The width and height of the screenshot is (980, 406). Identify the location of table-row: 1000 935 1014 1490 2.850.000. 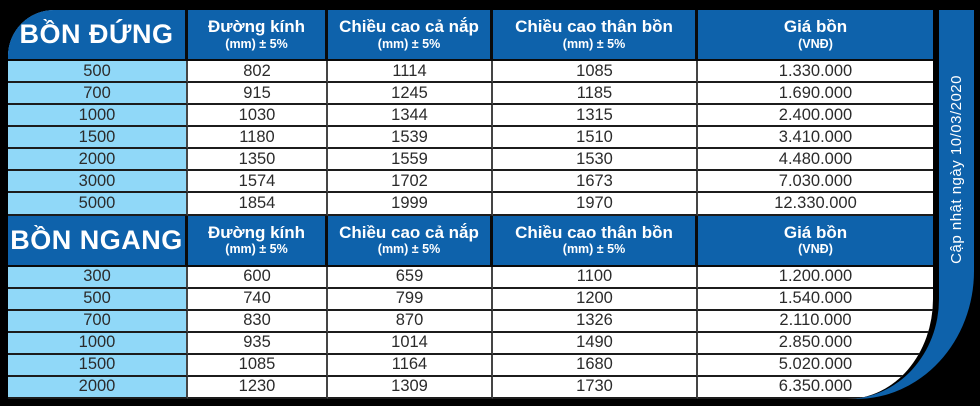
(470, 343).